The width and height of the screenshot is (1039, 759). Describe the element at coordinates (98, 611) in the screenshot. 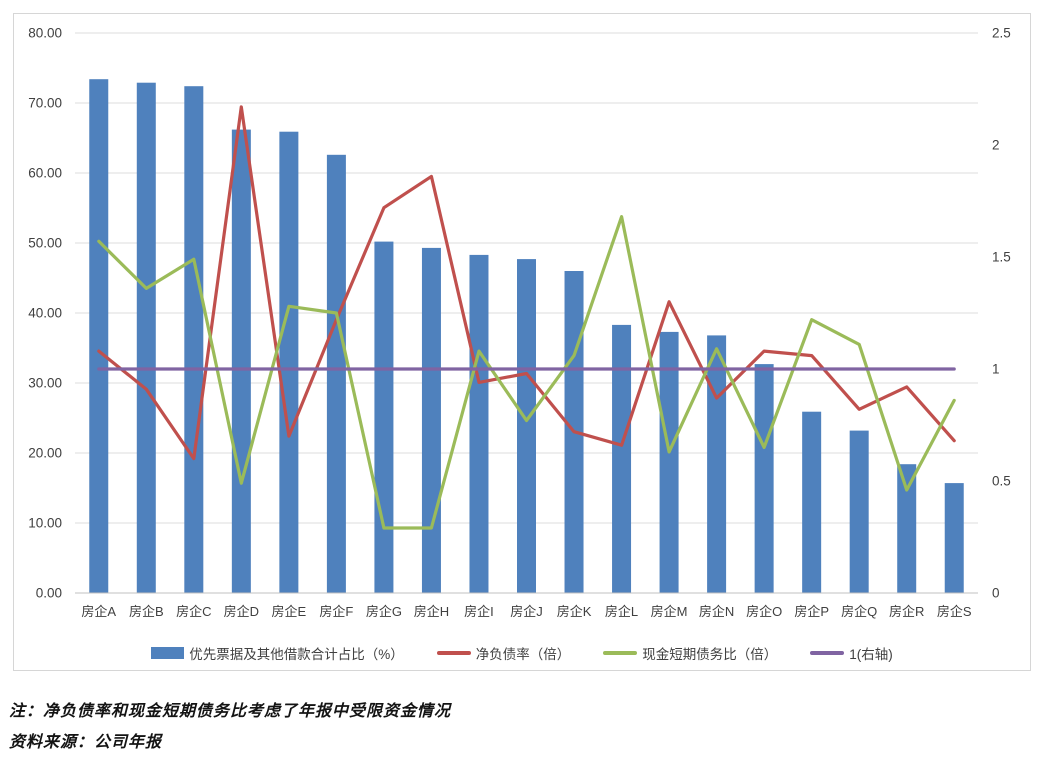

I see `x-axis-label: 房企A` at that location.